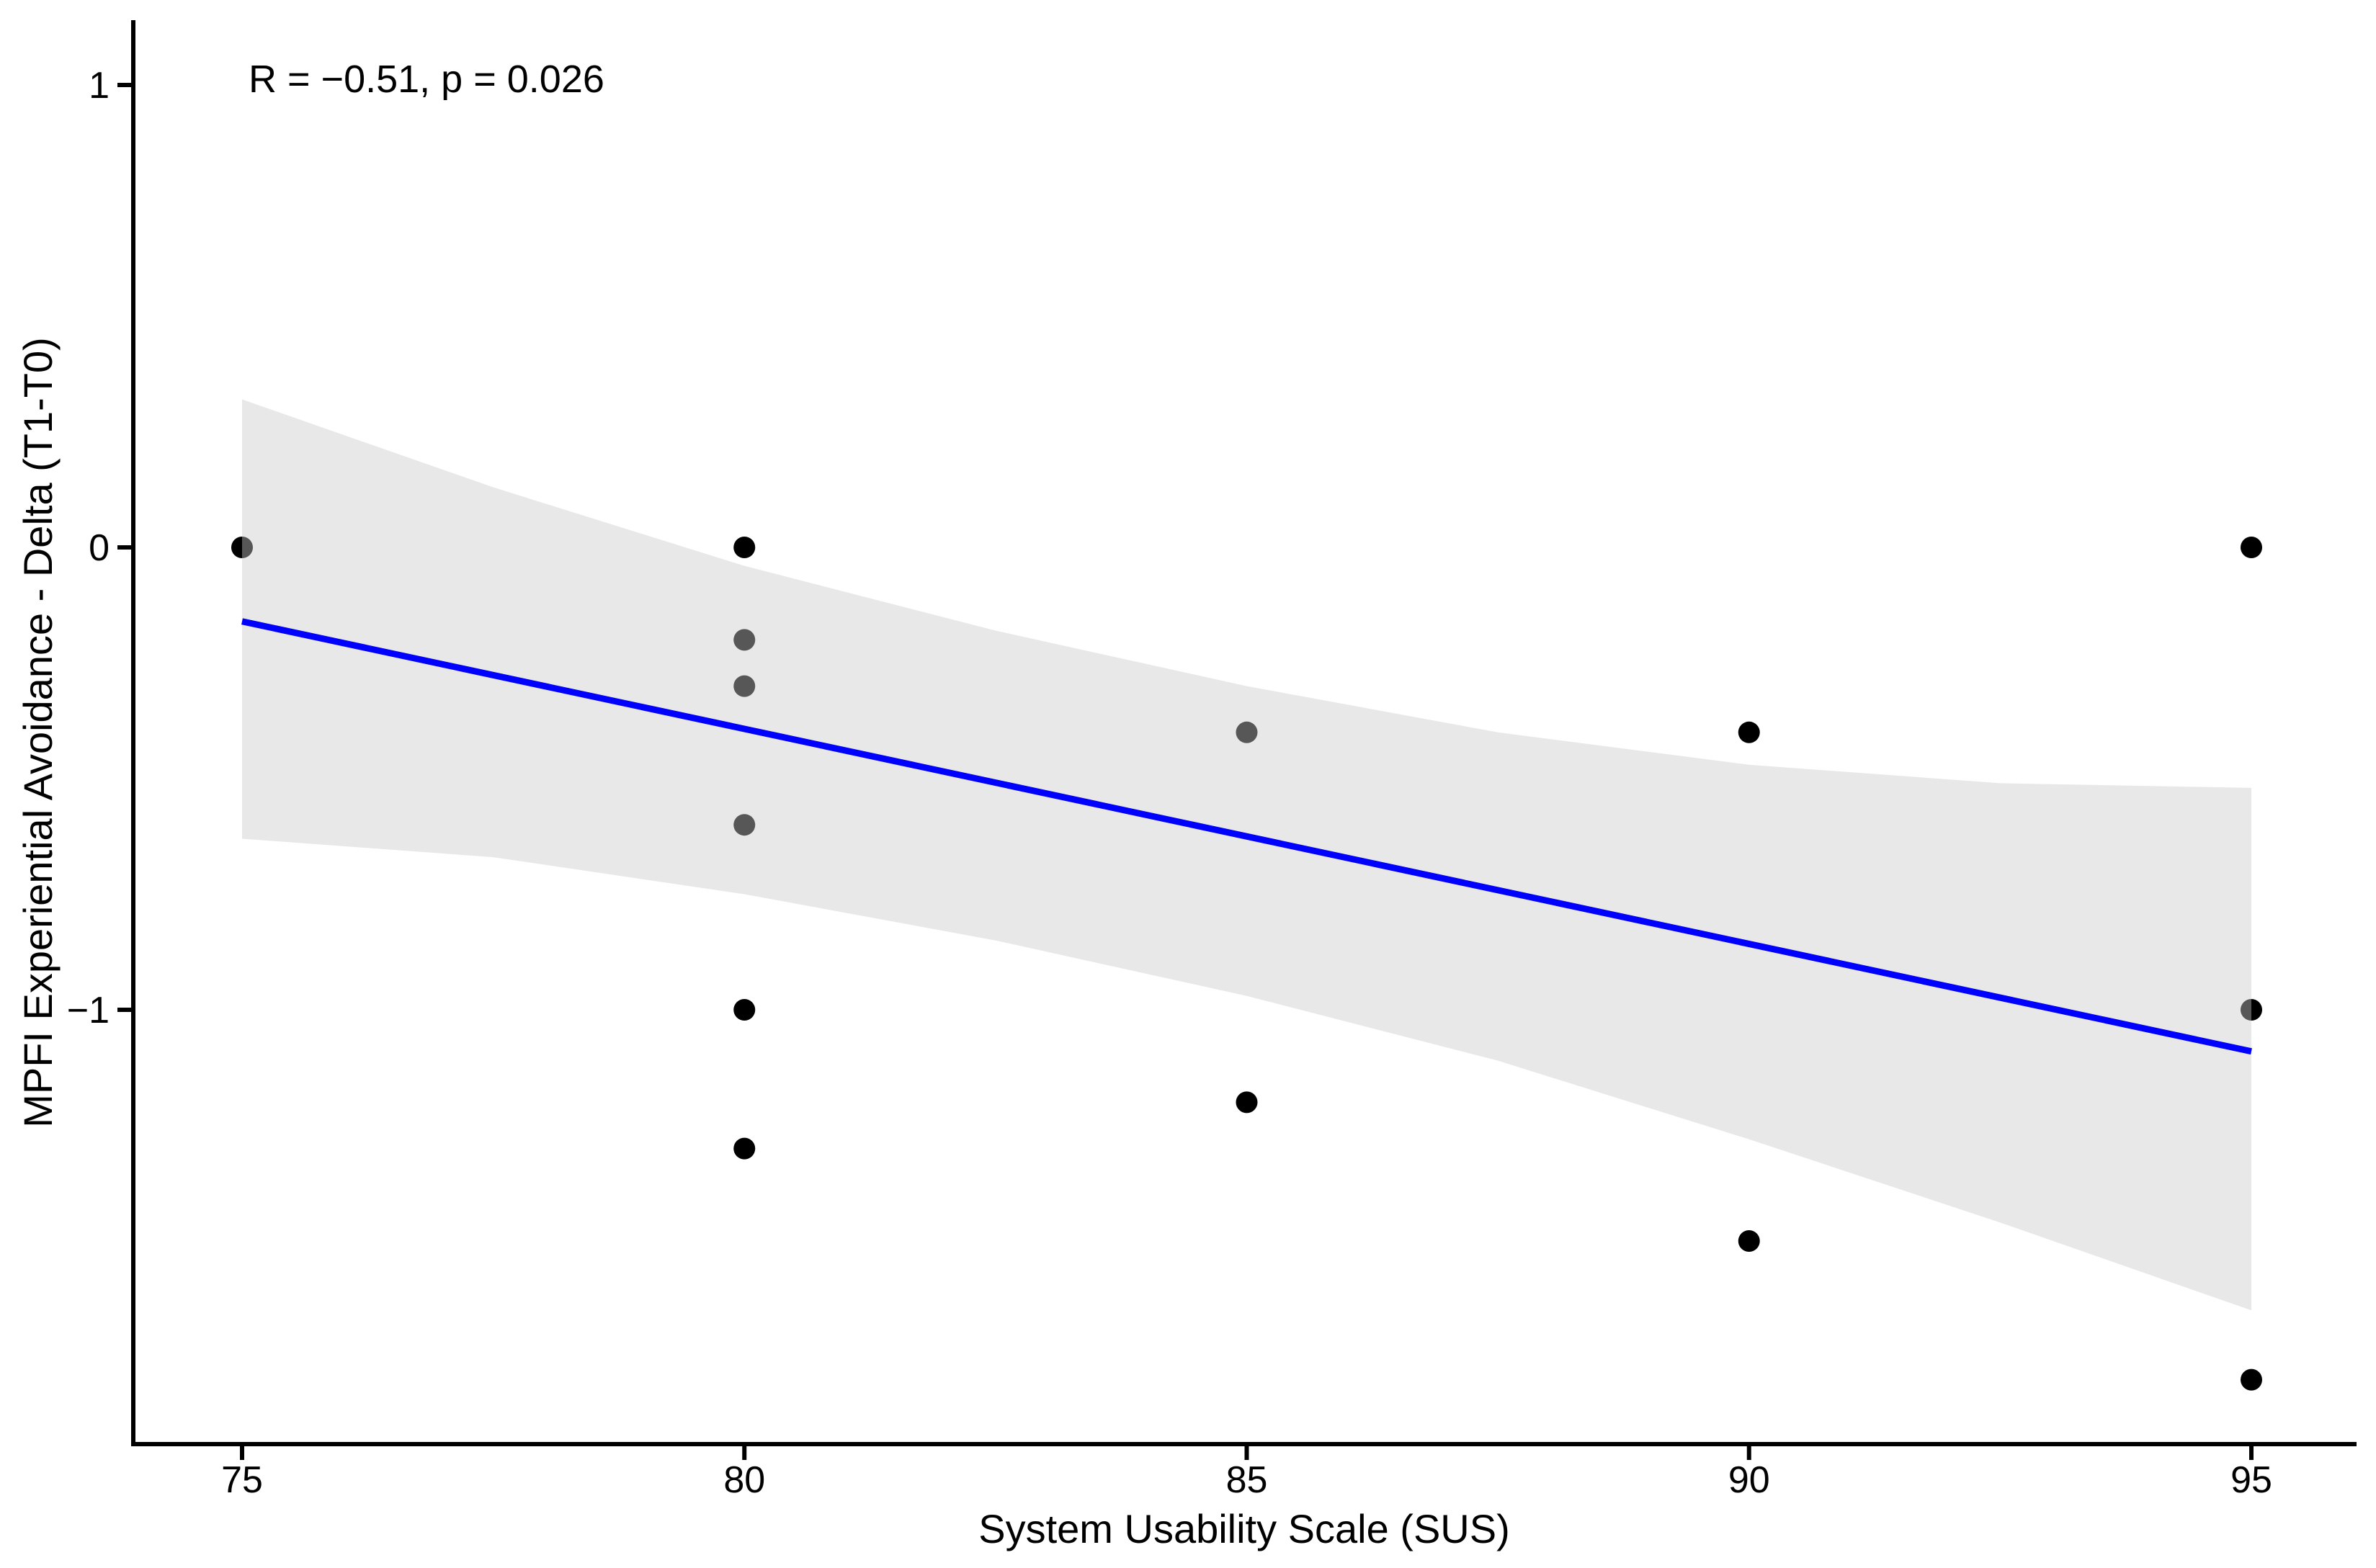  I want to click on x-tick-label: 85, so click(1247, 1480).